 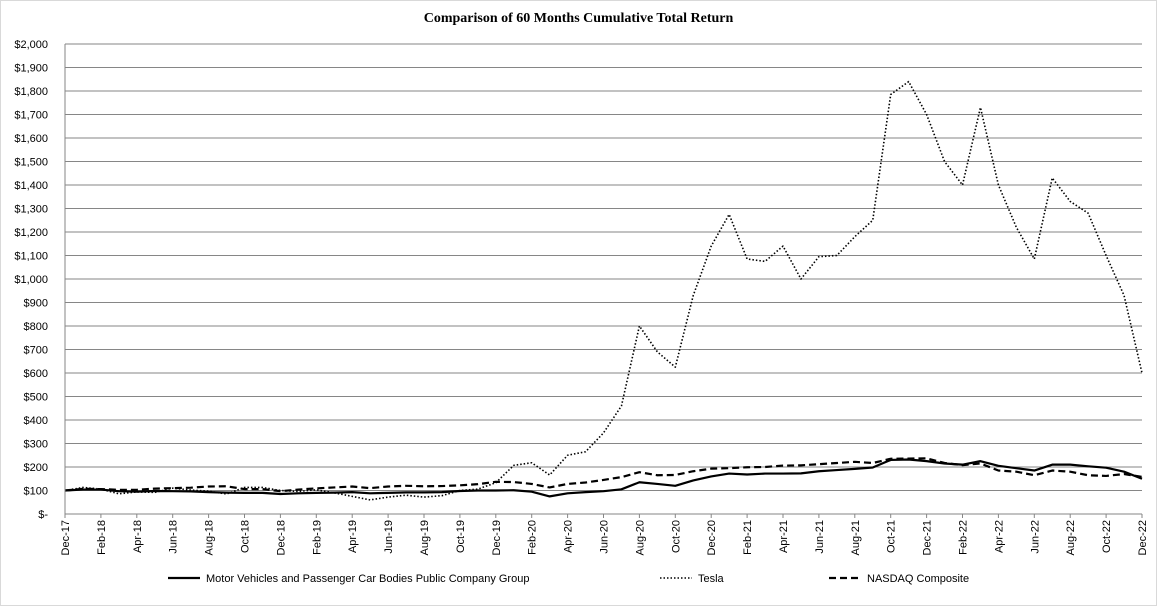 What do you see at coordinates (856, 537) in the screenshot?
I see `x-tick-label: Aug-21` at bounding box center [856, 537].